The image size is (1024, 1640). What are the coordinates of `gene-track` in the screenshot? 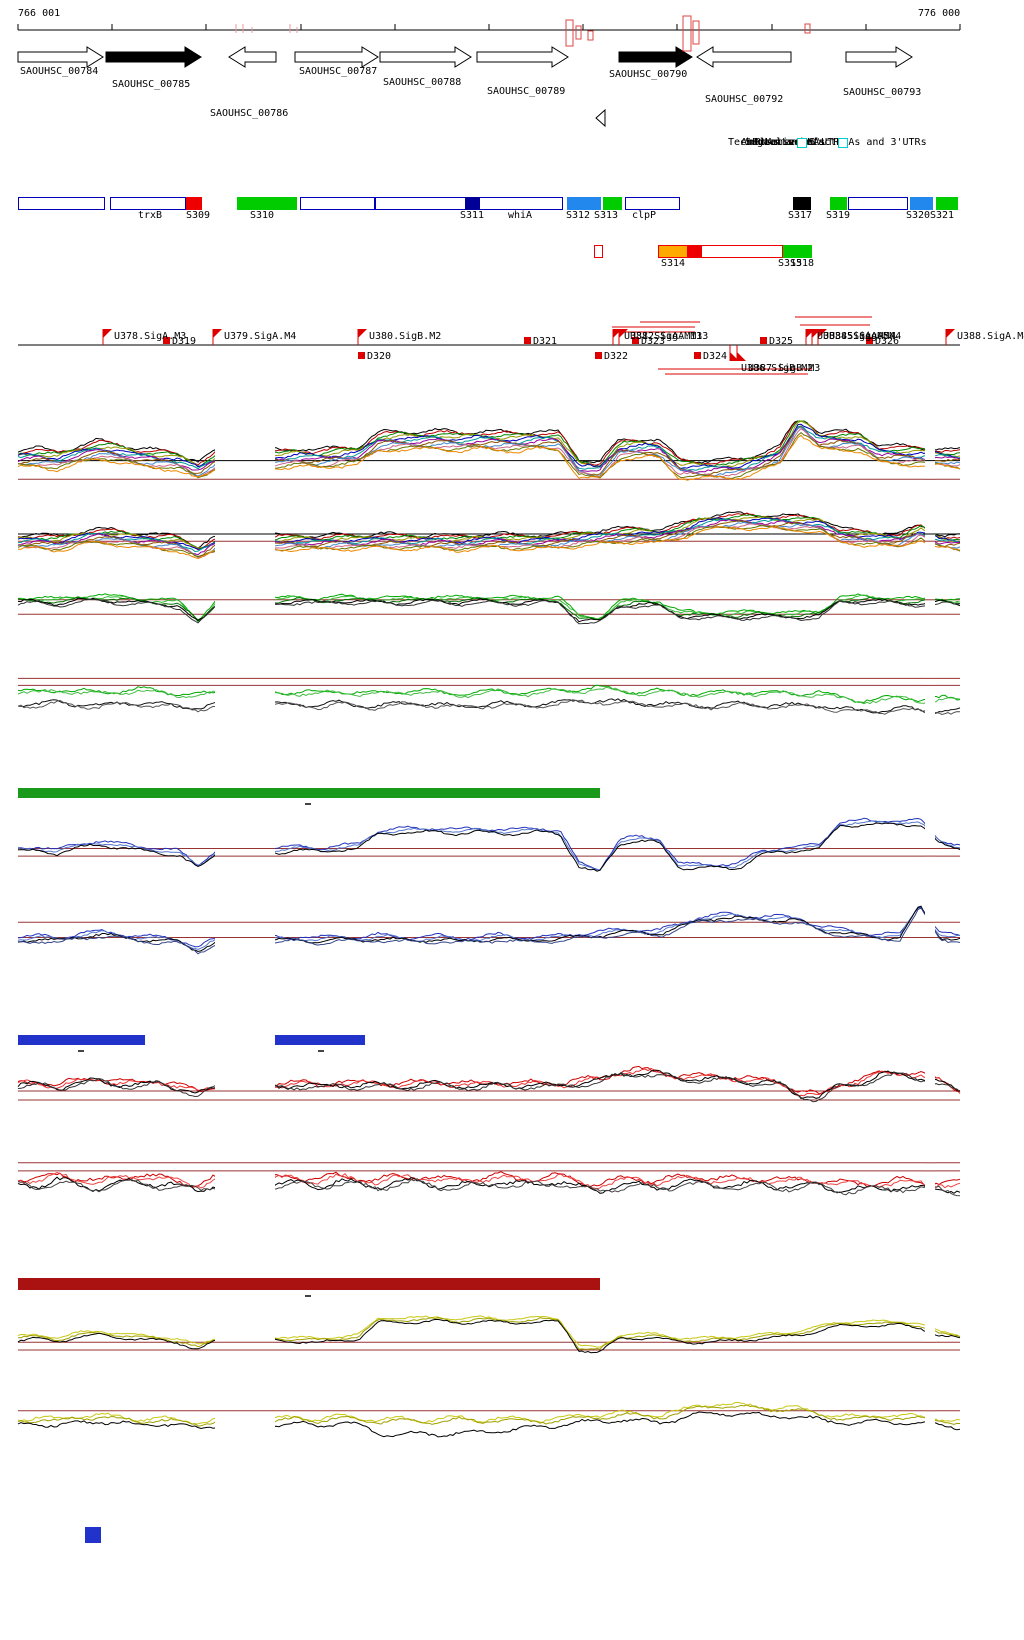 It's located at (465, 57).